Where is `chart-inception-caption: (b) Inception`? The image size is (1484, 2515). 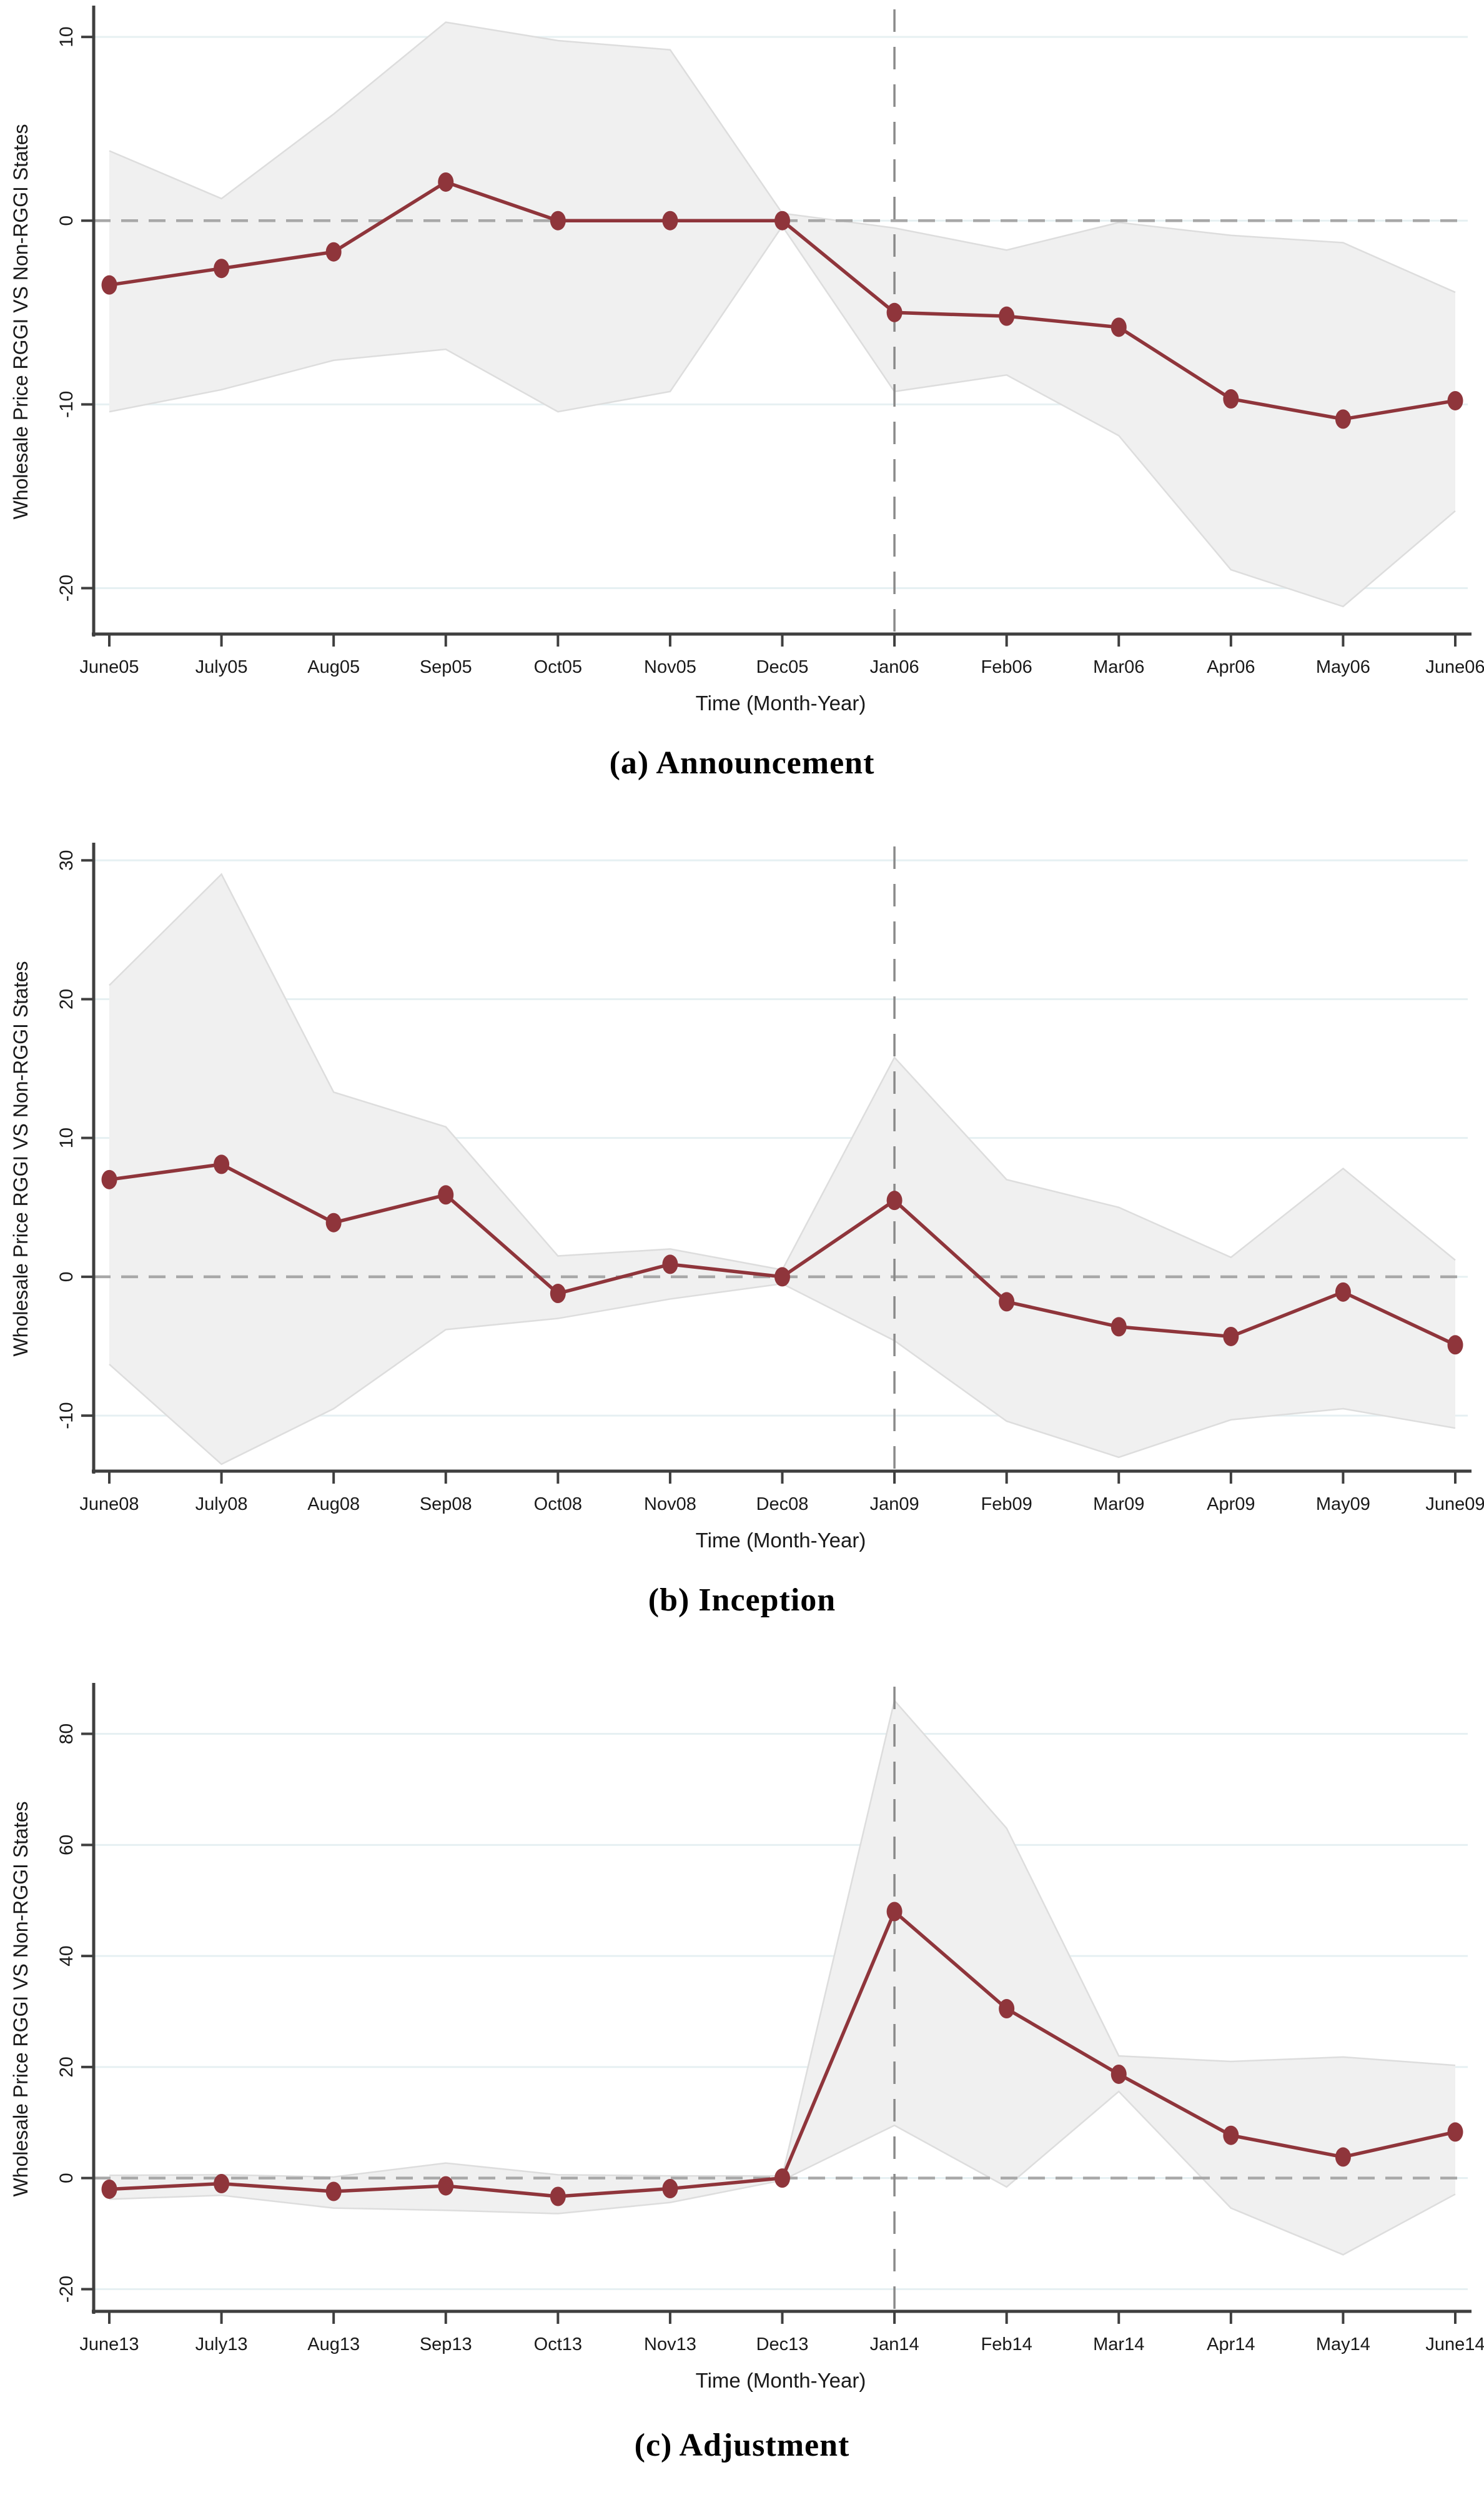 chart-inception-caption: (b) Inception is located at coordinates (742, 1600).